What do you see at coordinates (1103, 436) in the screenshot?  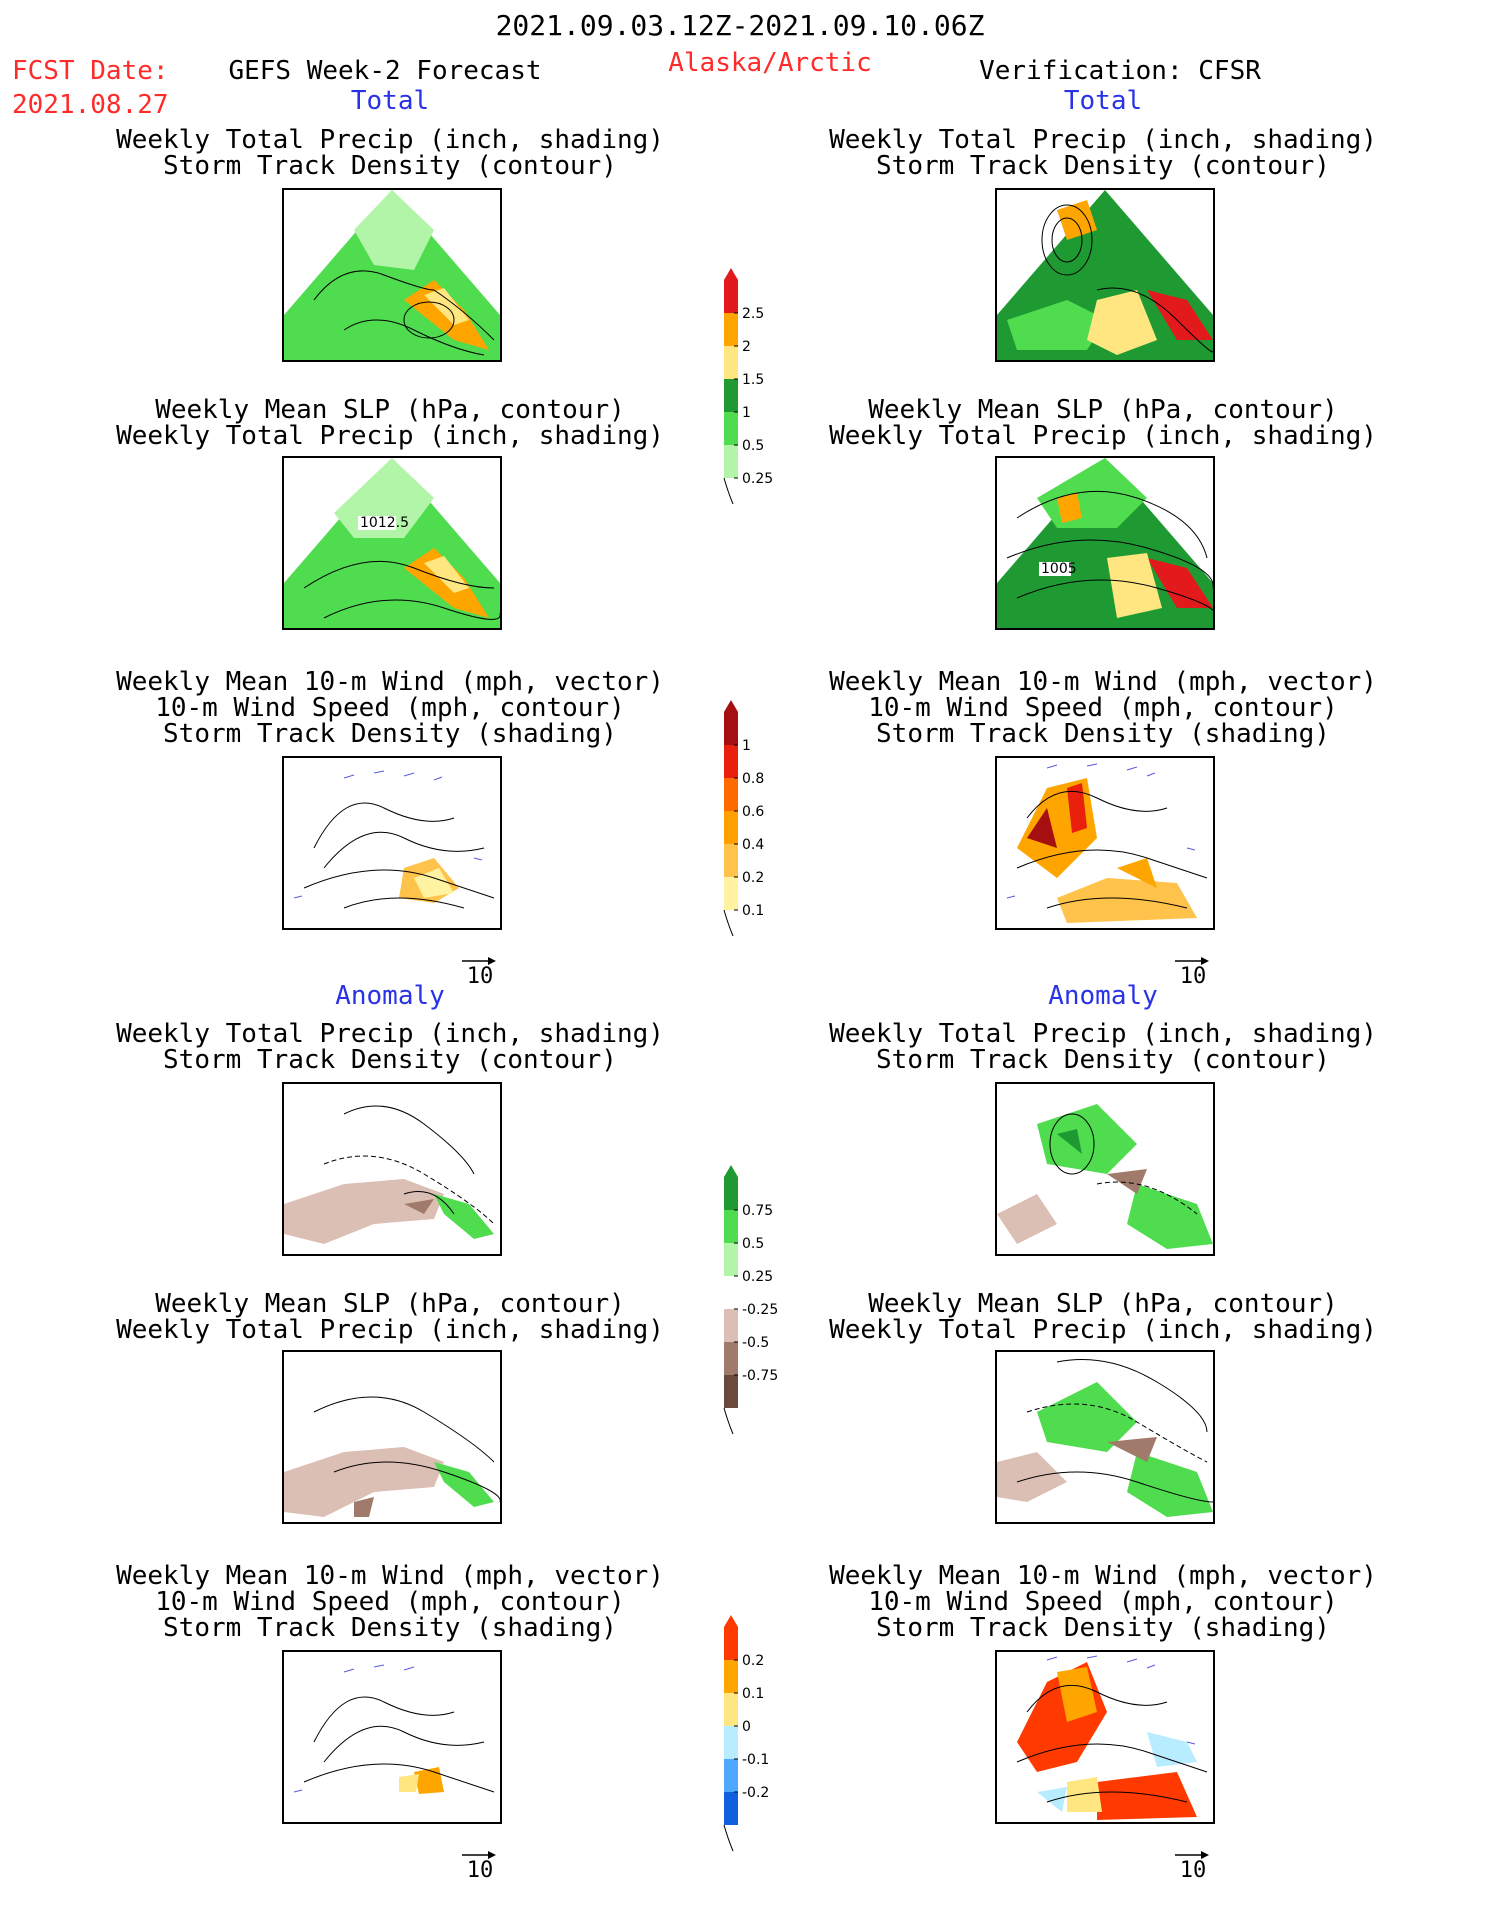 I see `cfsr-slp-title-2: Weekly Total Precip (inch, shading)` at bounding box center [1103, 436].